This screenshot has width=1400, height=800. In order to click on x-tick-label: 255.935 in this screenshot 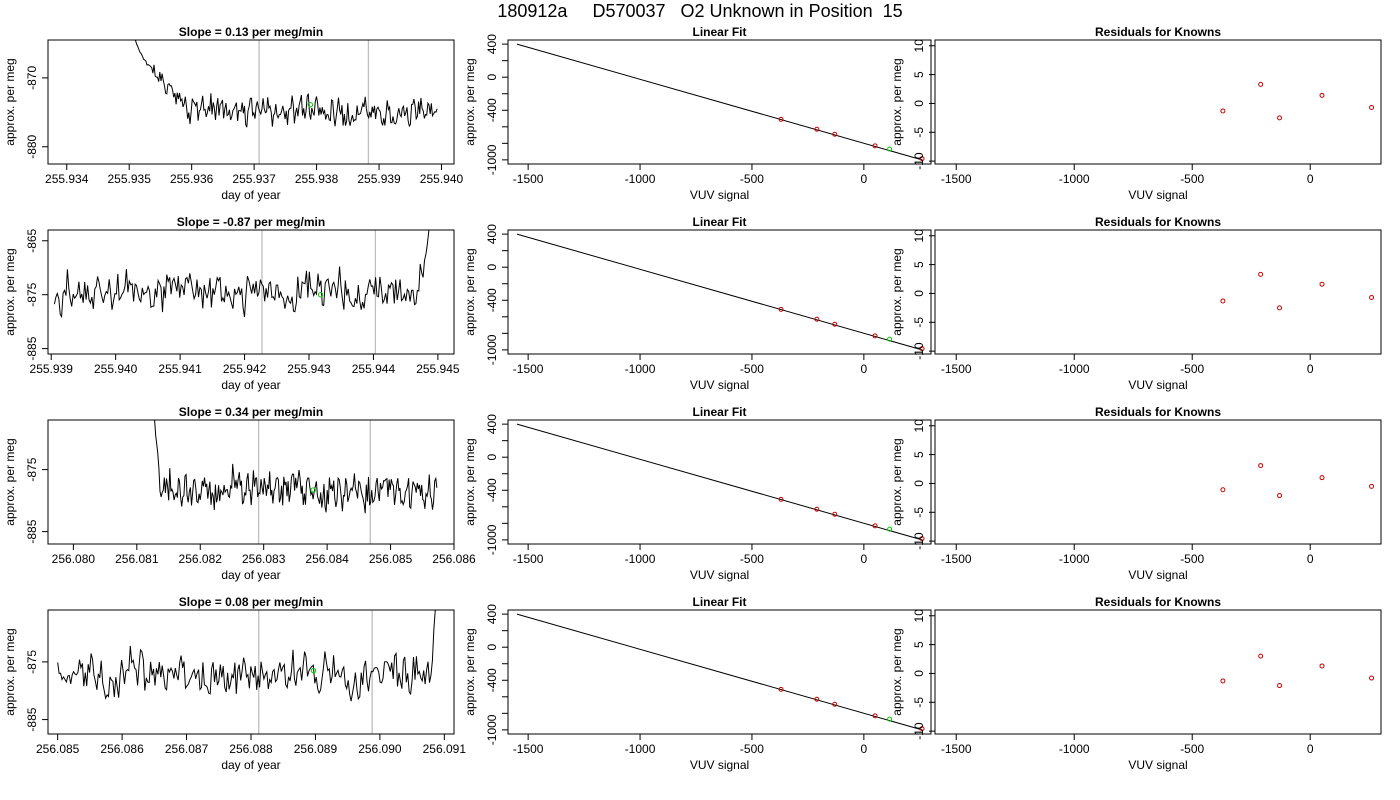, I will do `click(130, 179)`.